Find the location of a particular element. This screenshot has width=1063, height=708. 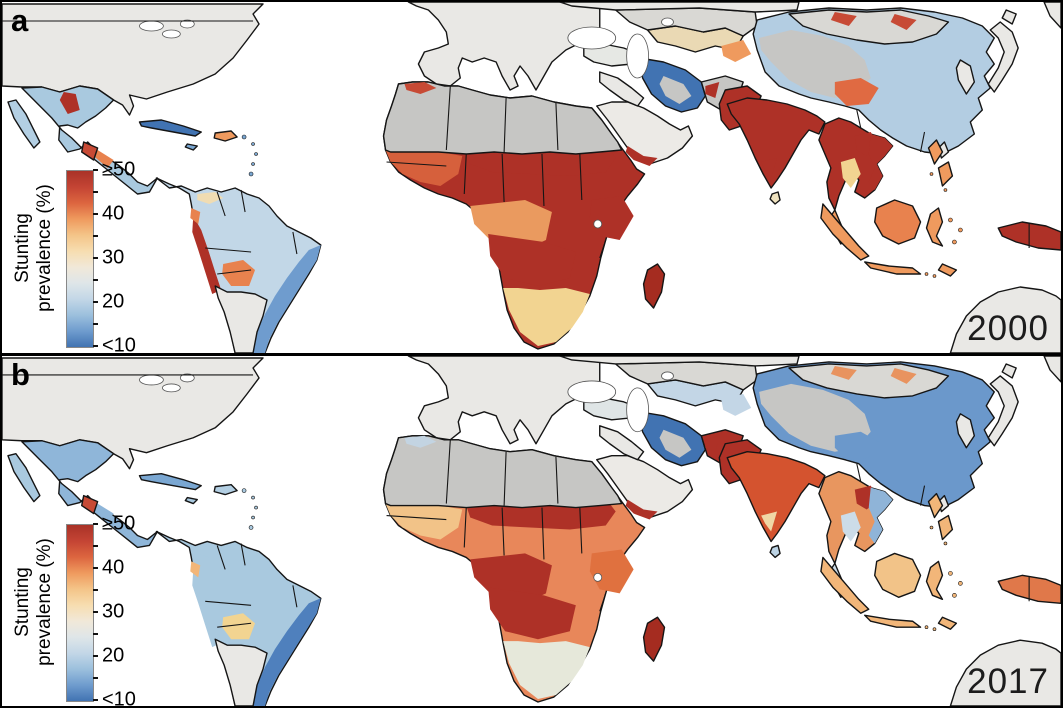

panel-label-b: b is located at coordinates (20, 374).